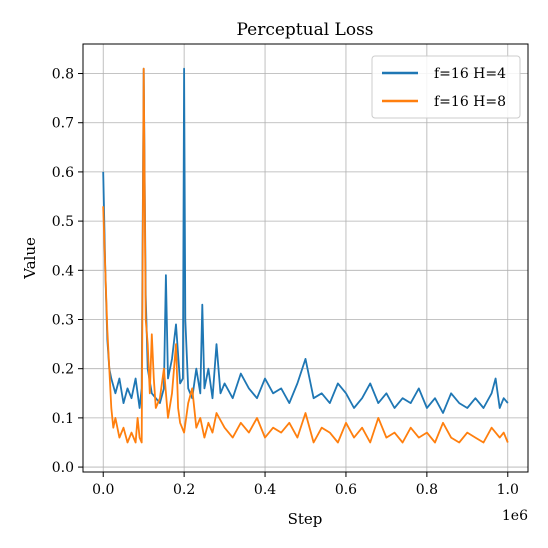  What do you see at coordinates (63, 271) in the screenshot?
I see `y-tick-label: 0.4` at bounding box center [63, 271].